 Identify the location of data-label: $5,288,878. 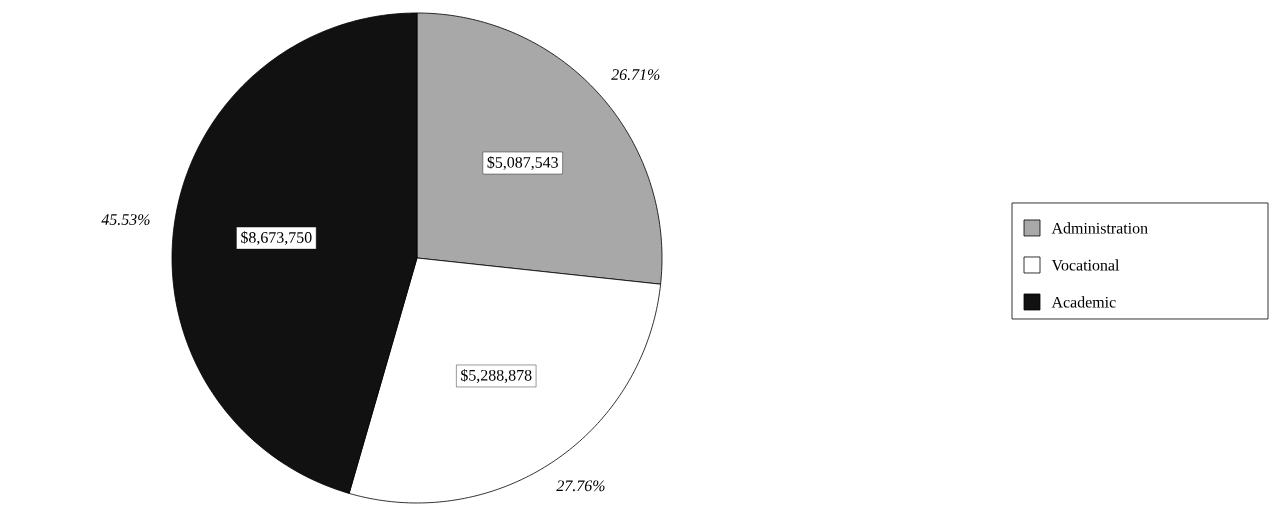
(496, 375).